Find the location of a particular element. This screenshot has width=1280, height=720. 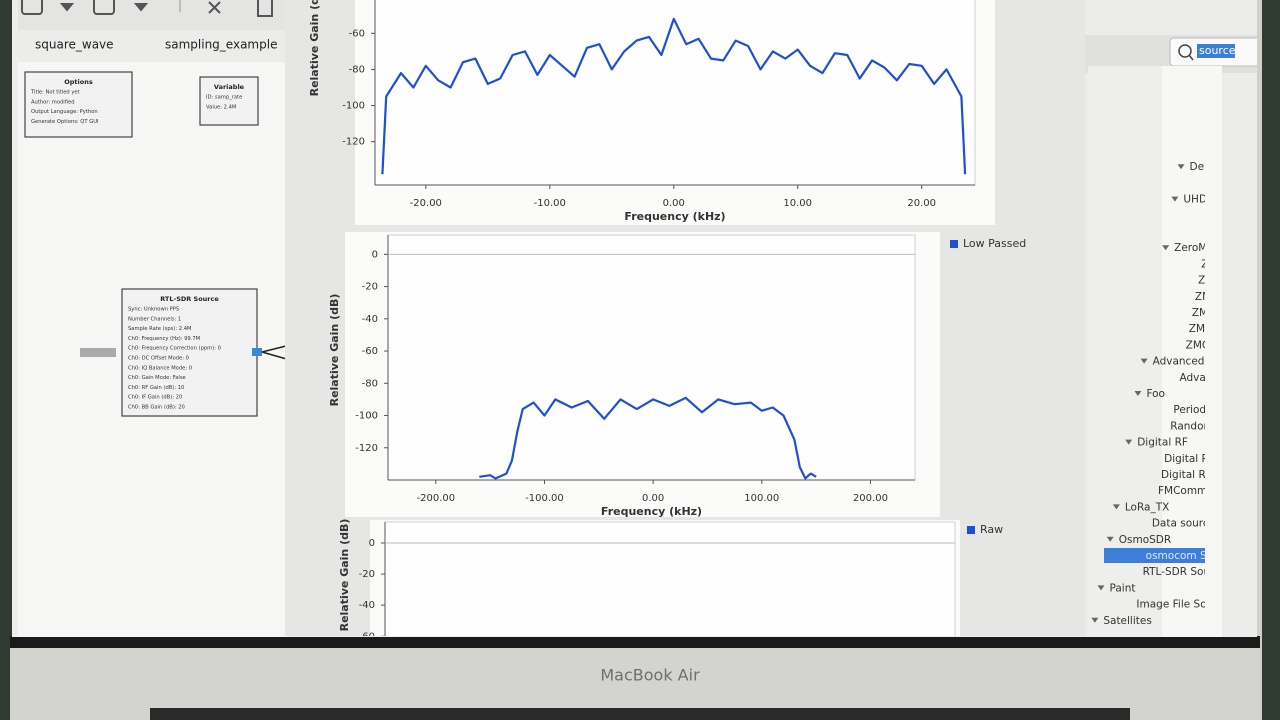

tree-item: Random Perio is located at coordinates (1206, 426).